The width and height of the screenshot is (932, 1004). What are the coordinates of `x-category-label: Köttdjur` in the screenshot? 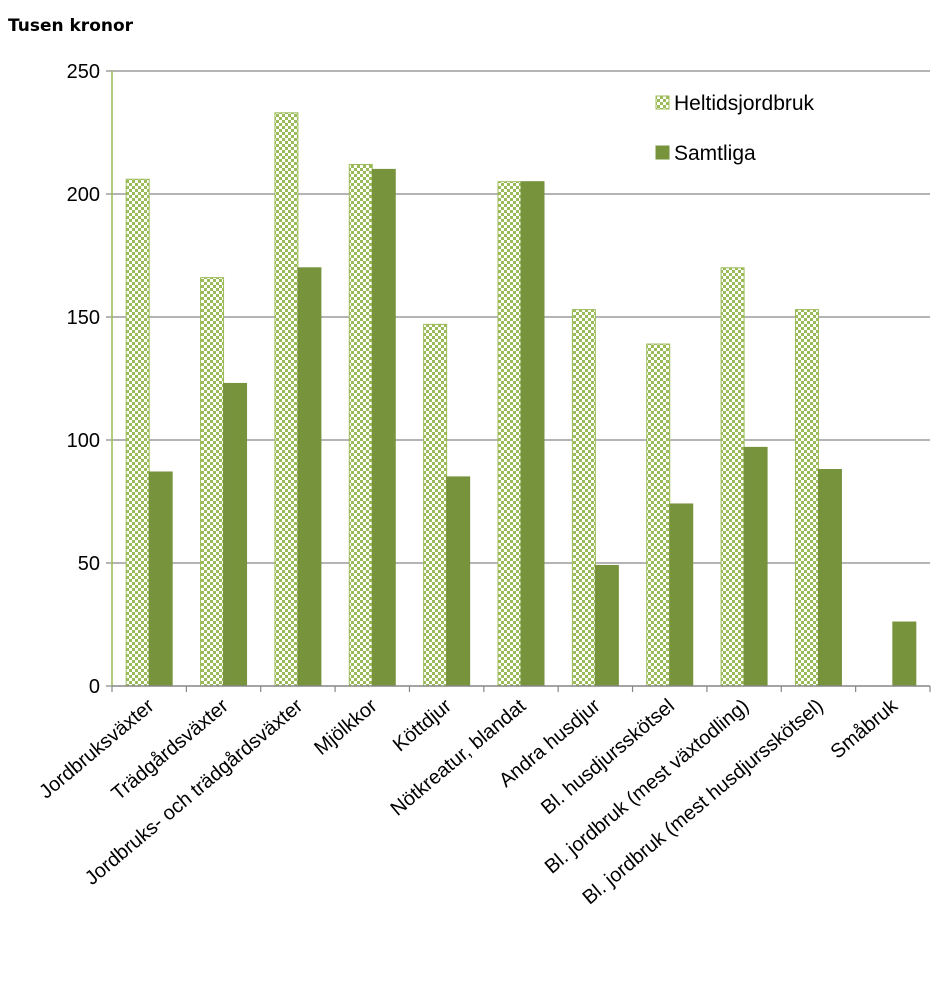 It's located at (422, 725).